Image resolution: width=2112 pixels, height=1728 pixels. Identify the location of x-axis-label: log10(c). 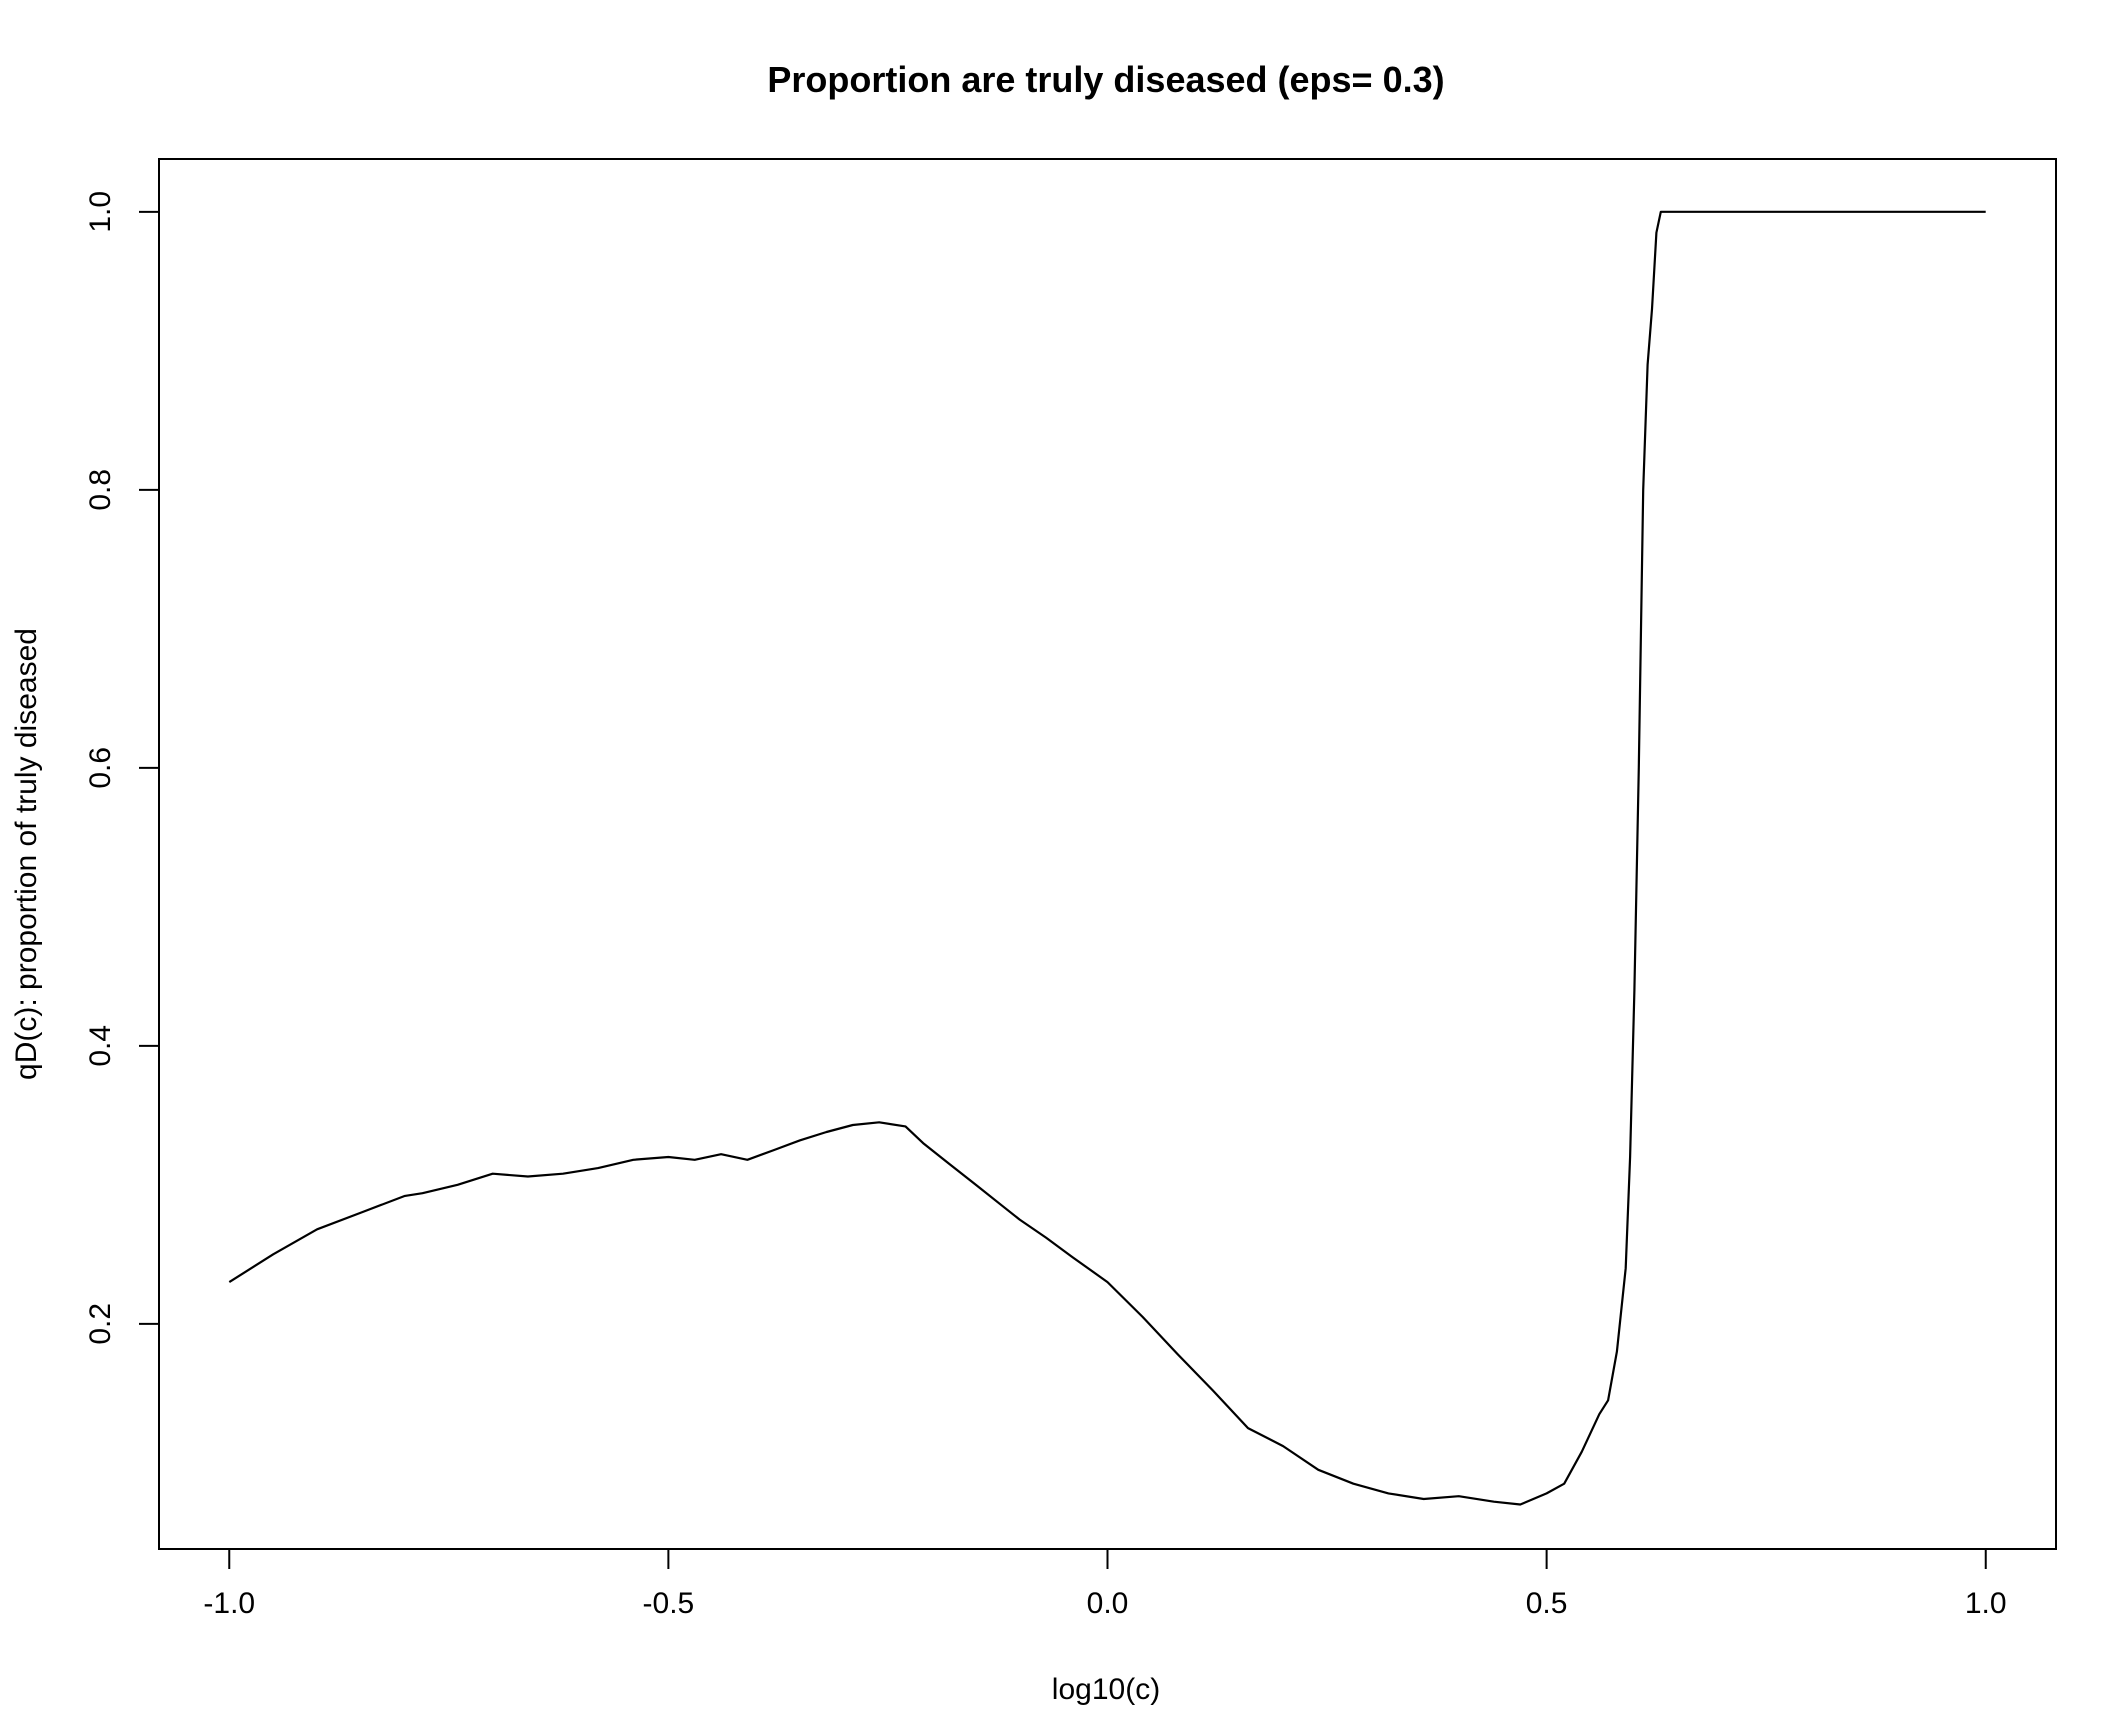
(1106, 1689).